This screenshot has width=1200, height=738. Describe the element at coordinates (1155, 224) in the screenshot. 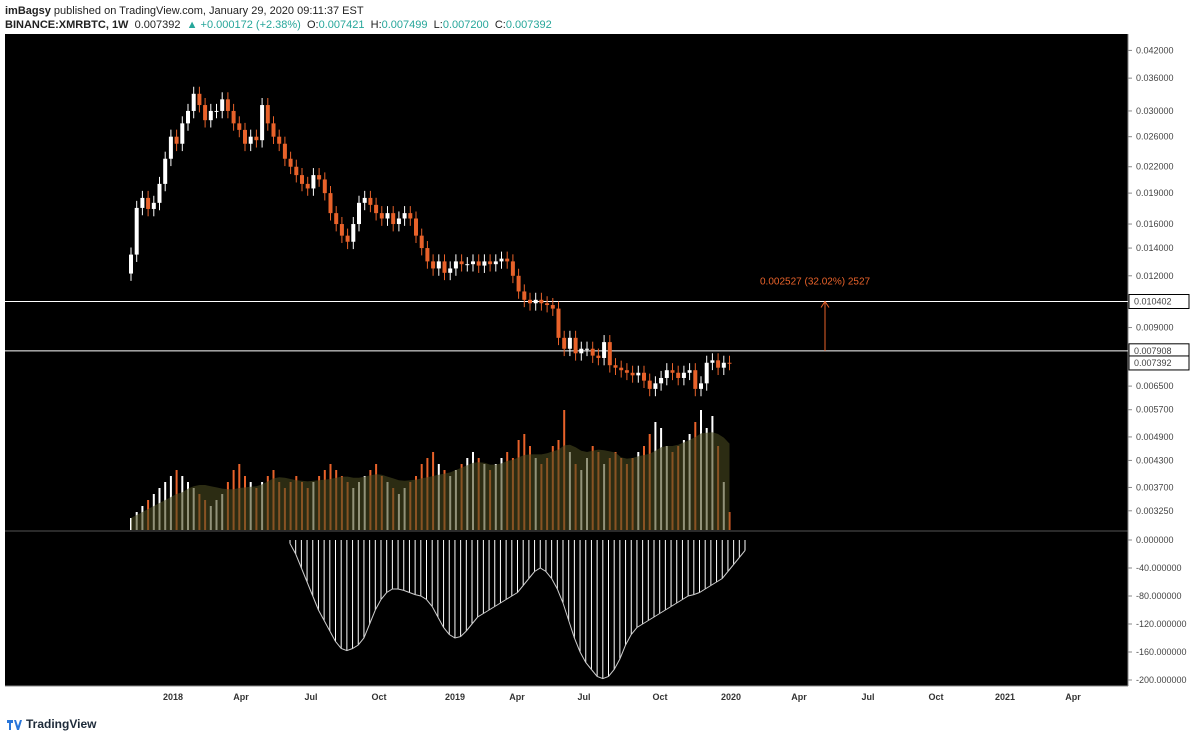

I see `price-tick-label: 0.016000` at that location.